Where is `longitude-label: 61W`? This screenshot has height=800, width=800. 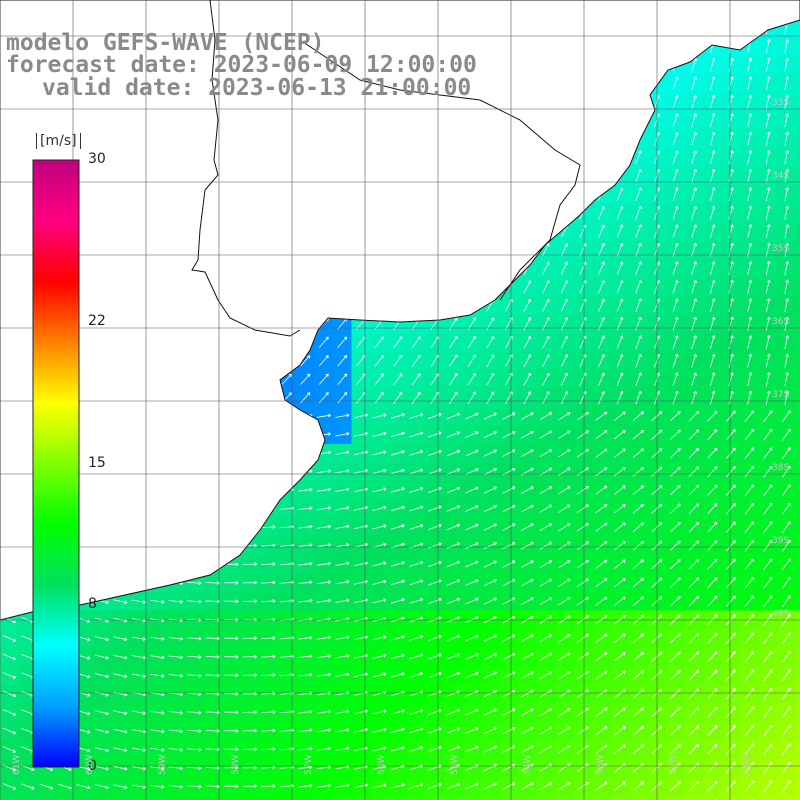 longitude-label: 61W is located at coordinates (17, 764).